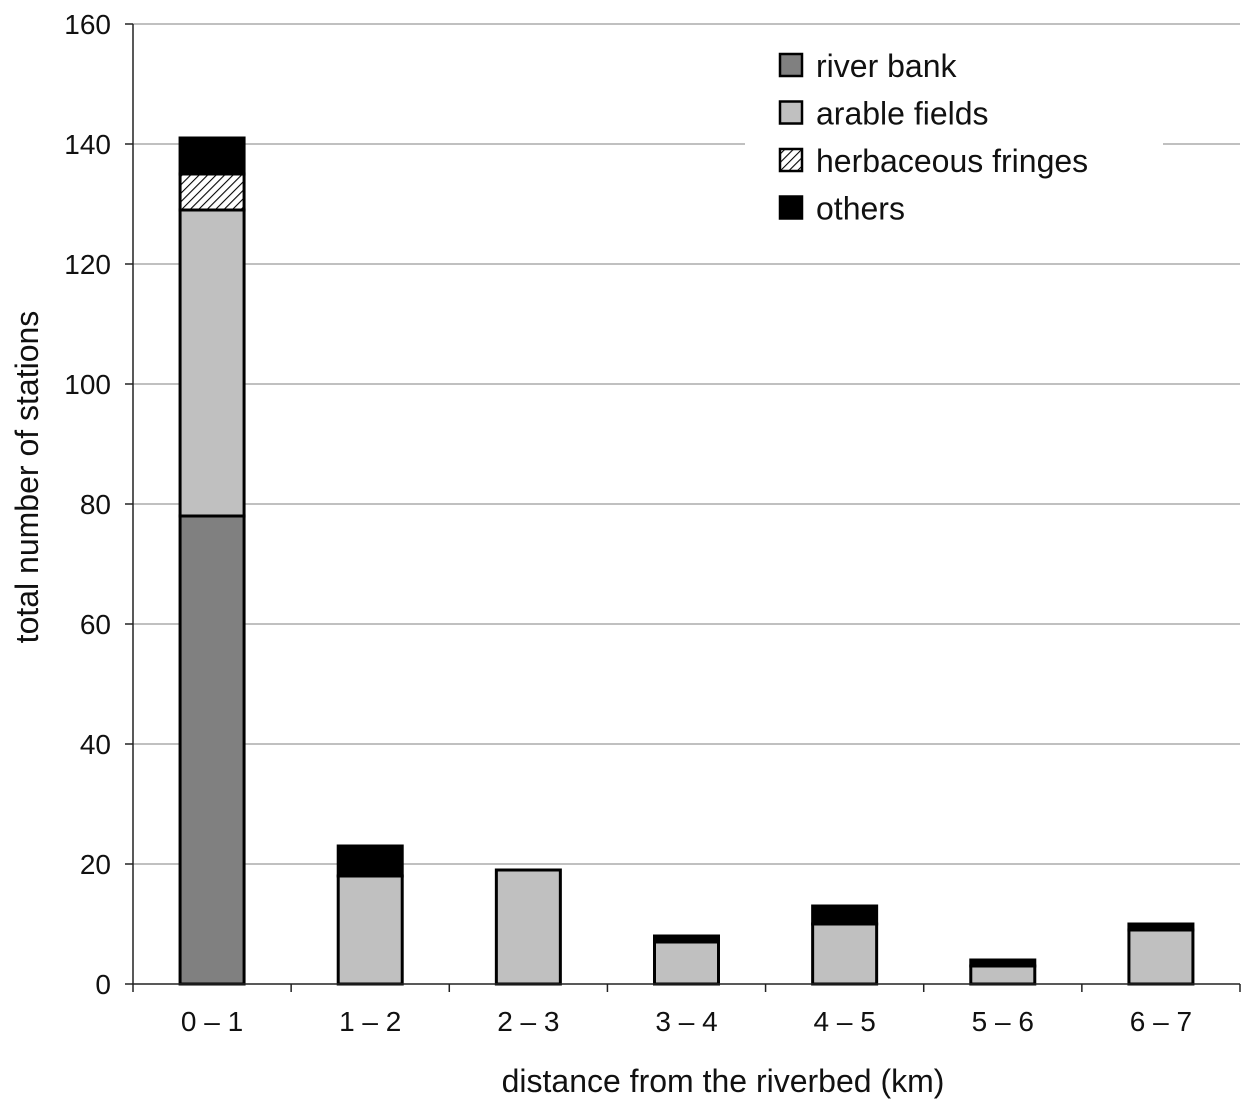  What do you see at coordinates (791, 65) in the screenshot?
I see `legend-swatch-river-bank` at bounding box center [791, 65].